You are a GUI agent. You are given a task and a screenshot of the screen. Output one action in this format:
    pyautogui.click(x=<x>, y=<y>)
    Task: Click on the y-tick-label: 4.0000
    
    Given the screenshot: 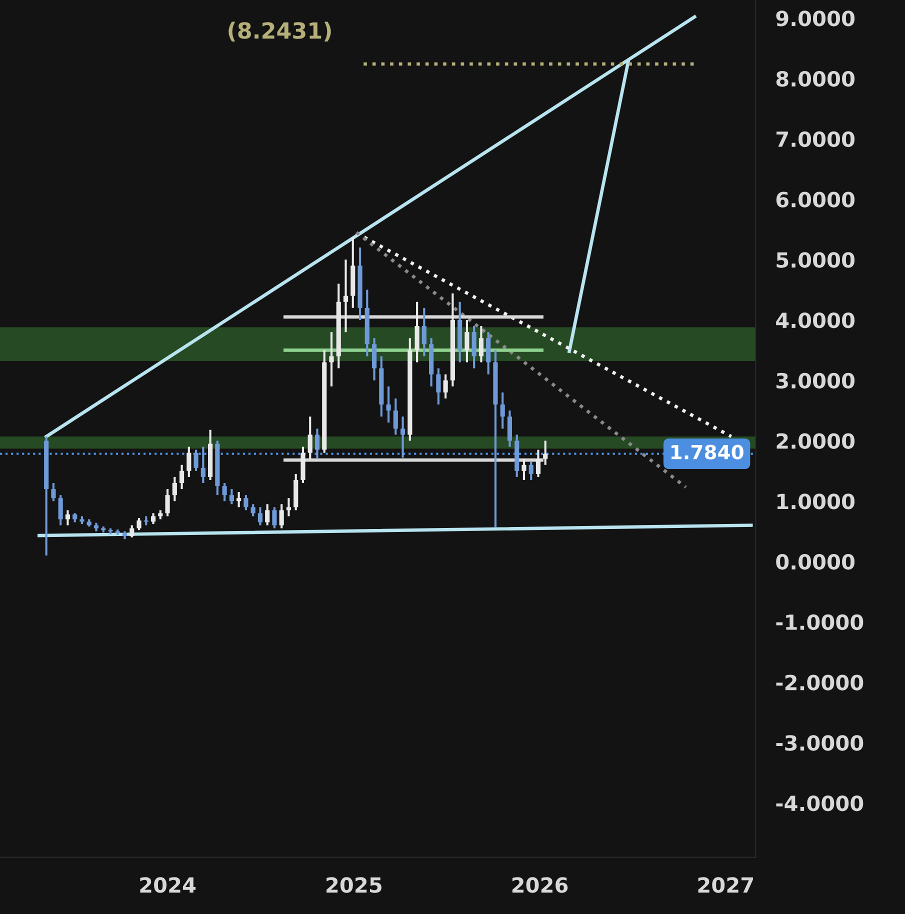 What is the action you would take?
    pyautogui.click(x=815, y=320)
    